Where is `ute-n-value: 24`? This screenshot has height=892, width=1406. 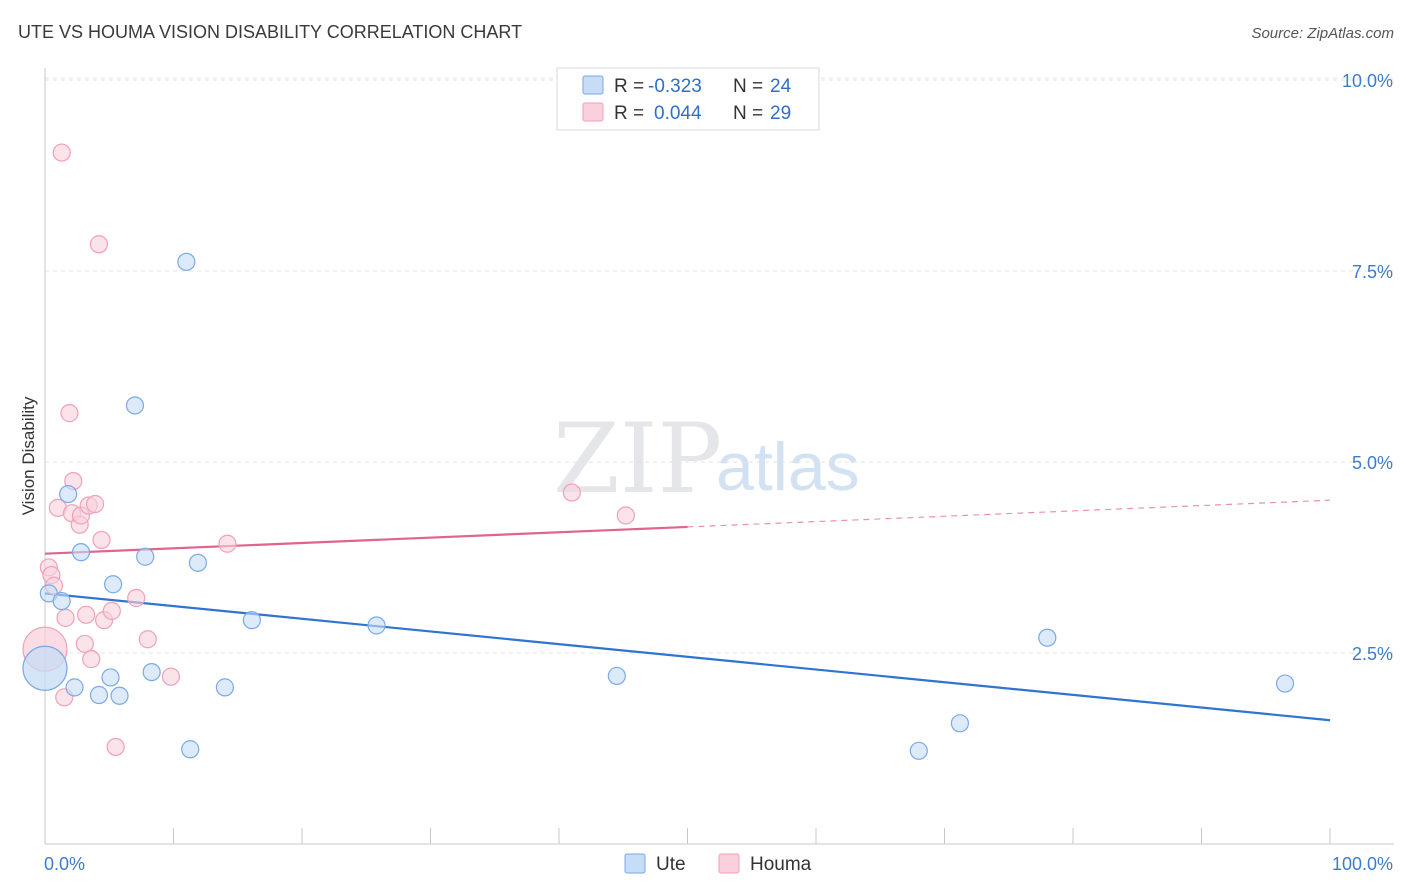 ute-n-value: 24 is located at coordinates (781, 86).